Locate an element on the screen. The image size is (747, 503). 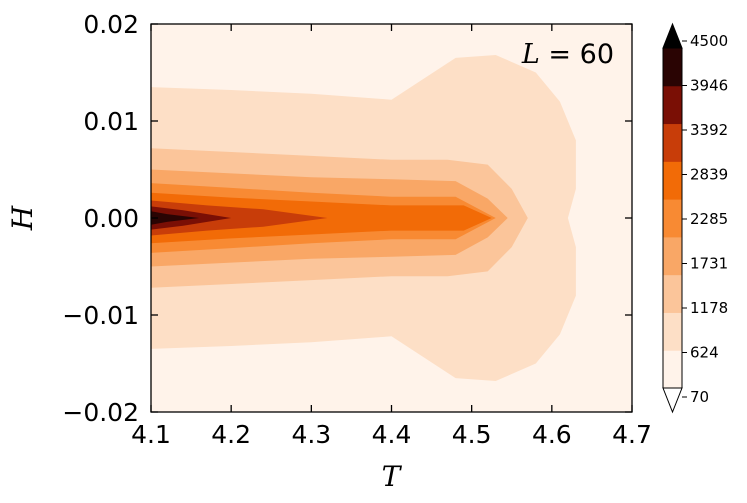
y-tick-label: −0.01 is located at coordinates (100, 315).